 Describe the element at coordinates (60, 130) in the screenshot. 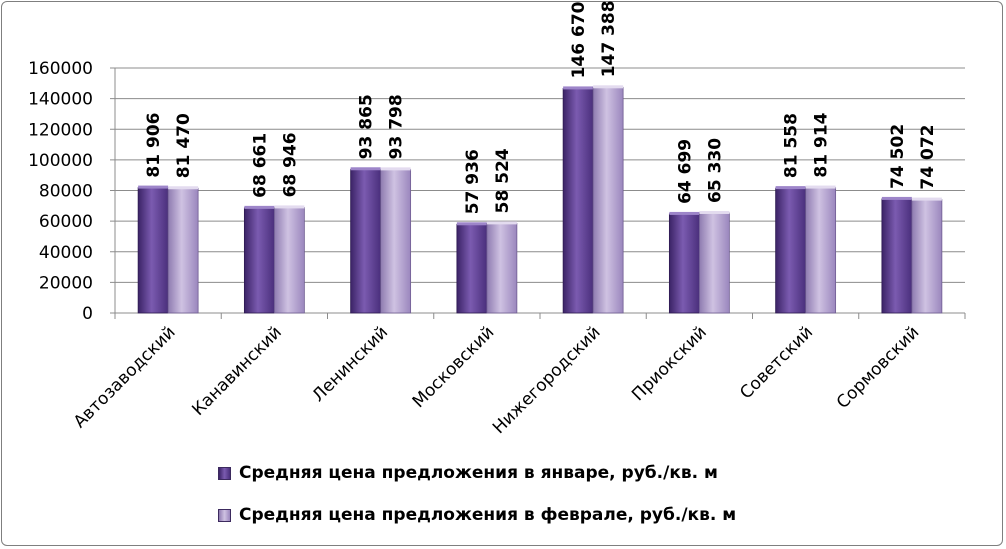

I see `y-tick-label: 120000` at that location.